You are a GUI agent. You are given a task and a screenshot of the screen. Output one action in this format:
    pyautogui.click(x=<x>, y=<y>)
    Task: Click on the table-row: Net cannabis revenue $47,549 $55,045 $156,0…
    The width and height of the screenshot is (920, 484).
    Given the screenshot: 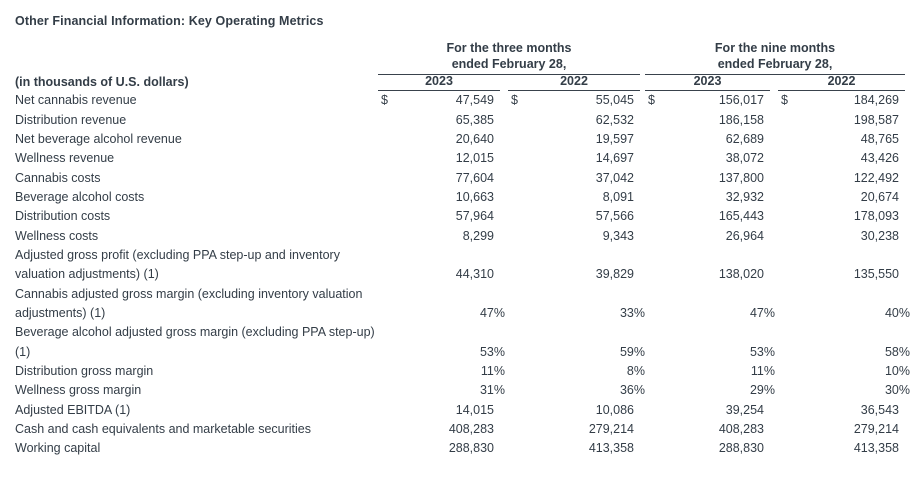 What is the action you would take?
    pyautogui.click(x=460, y=100)
    